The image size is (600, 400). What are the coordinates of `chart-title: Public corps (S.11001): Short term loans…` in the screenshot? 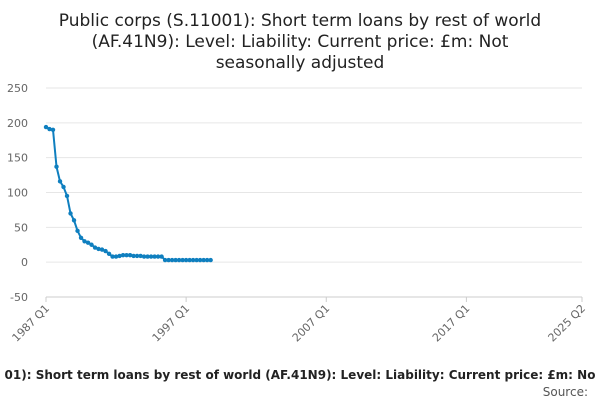 It's located at (300, 42).